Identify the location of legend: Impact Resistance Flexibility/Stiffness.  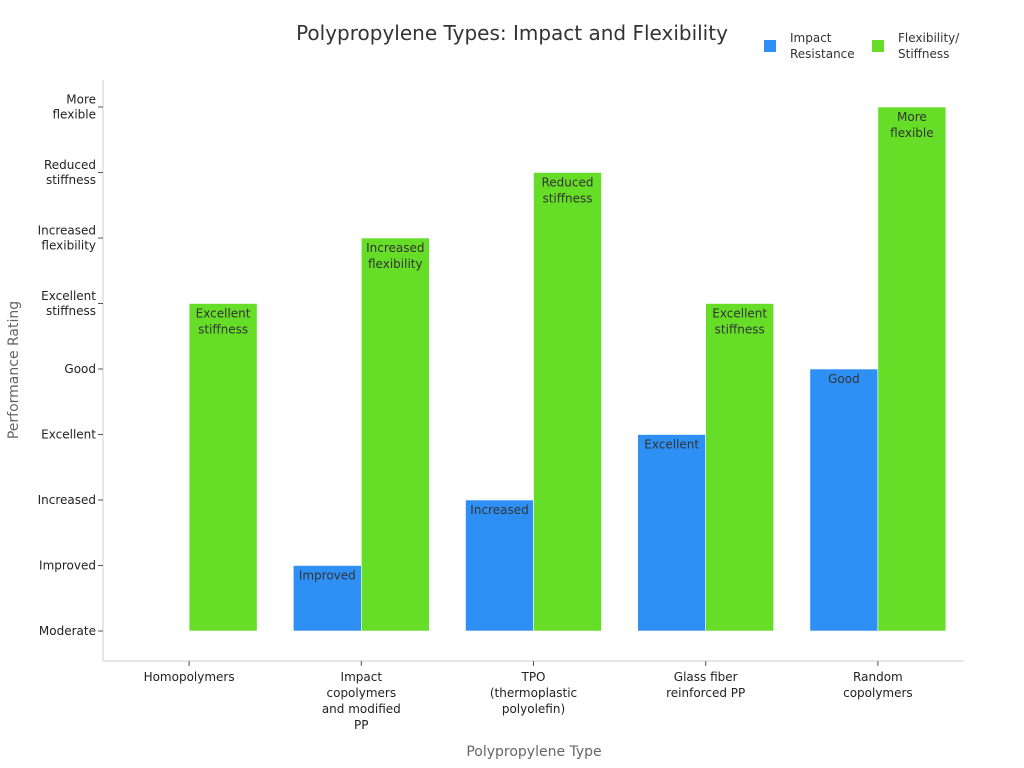
(862, 46).